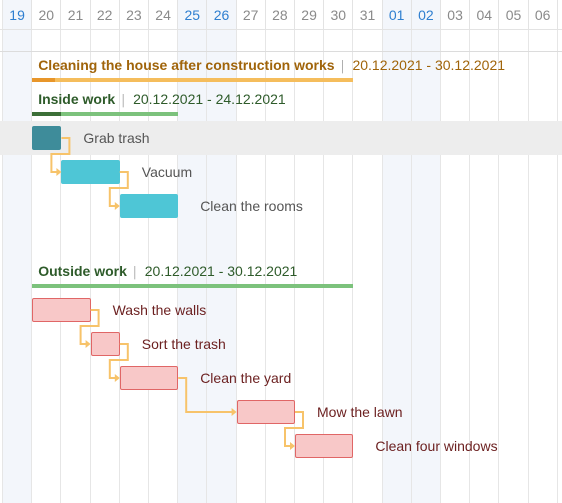 The image size is (562, 503). What do you see at coordinates (164, 15) in the screenshot?
I see `day-header: 24` at bounding box center [164, 15].